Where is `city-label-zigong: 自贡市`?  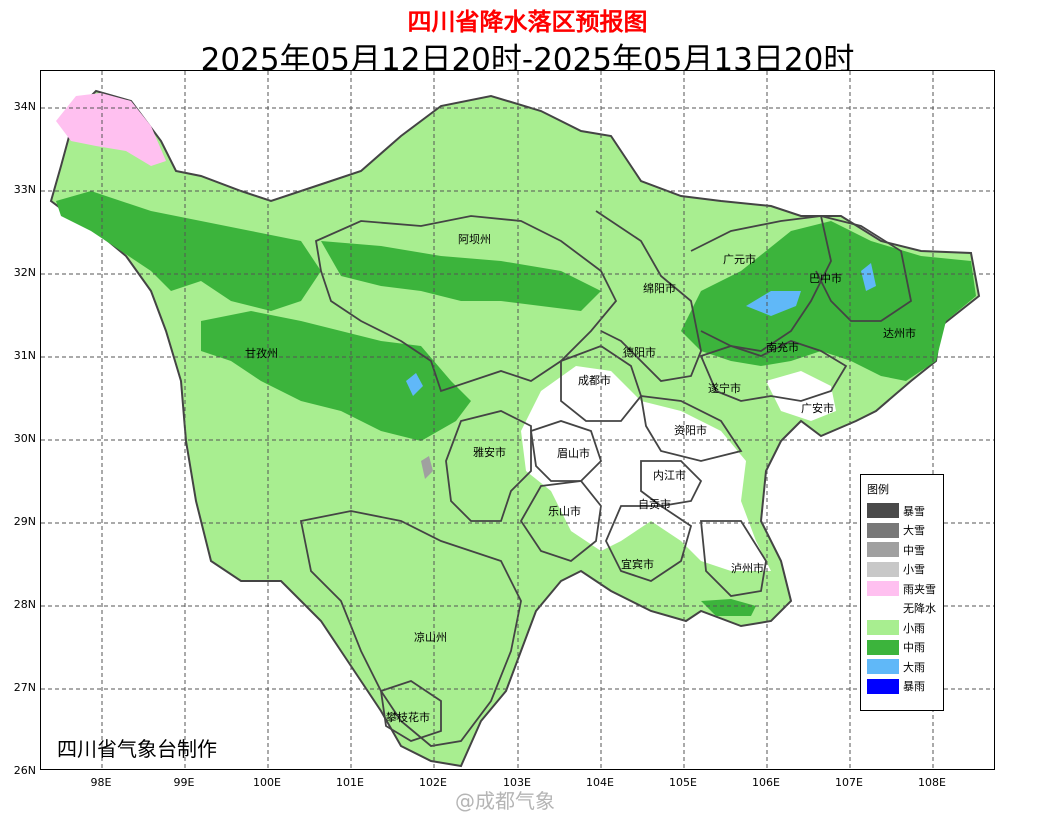
city-label-zigong: 自贡市 is located at coordinates (654, 504).